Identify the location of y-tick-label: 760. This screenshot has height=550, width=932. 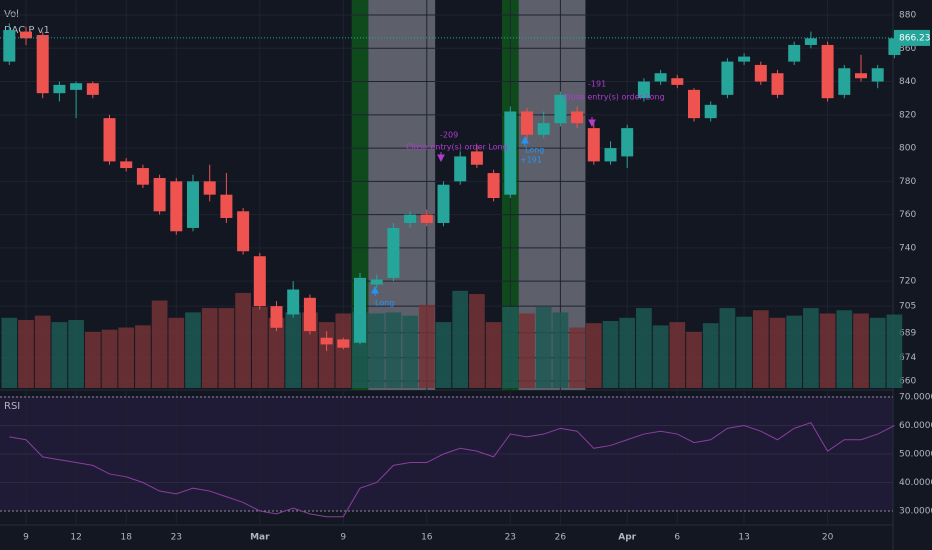
(907, 215).